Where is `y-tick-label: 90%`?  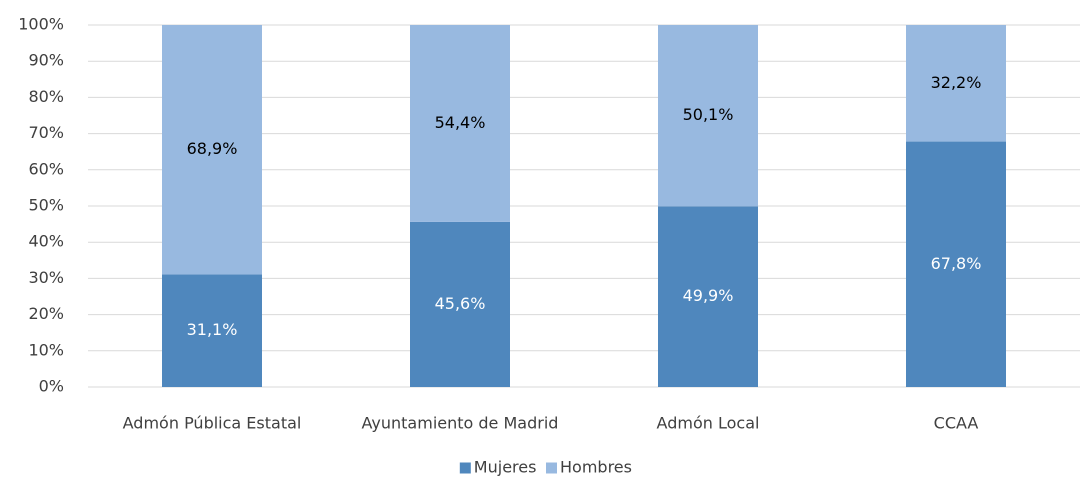 y-tick-label: 90% is located at coordinates (46, 60).